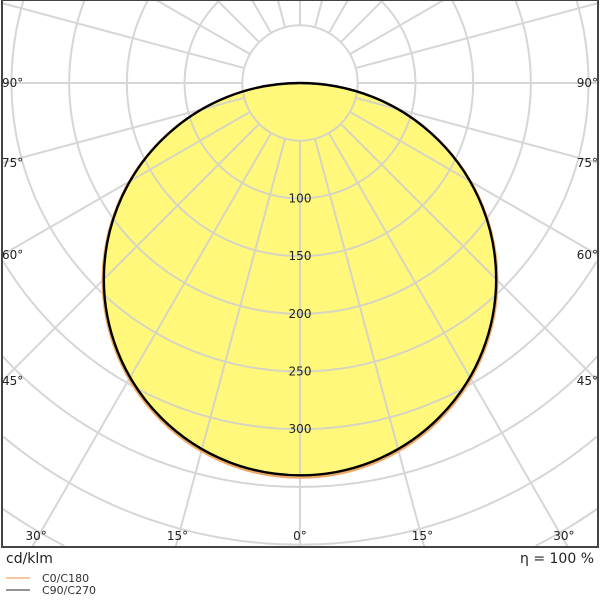  I want to click on radial-tick-label: 250, so click(300, 372).